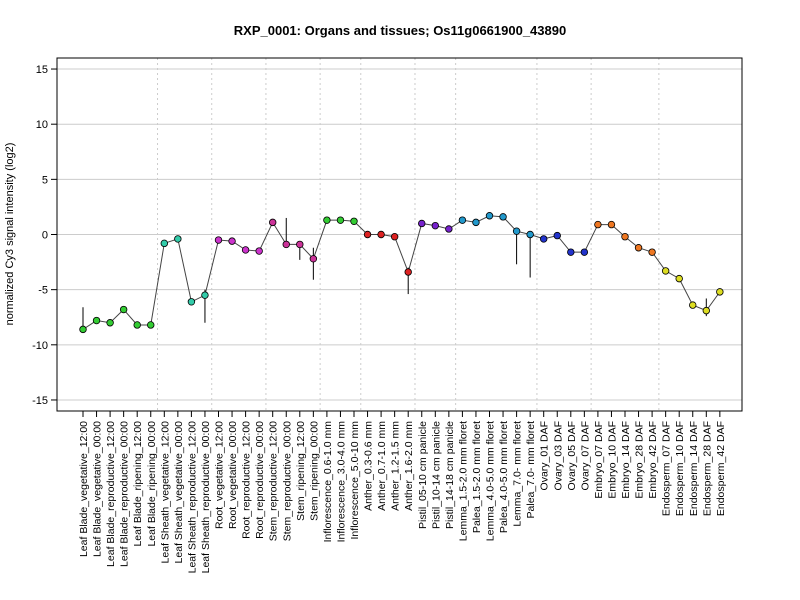 The height and width of the screenshot is (600, 800). What do you see at coordinates (369, 466) in the screenshot?
I see `x-tick-label: Anther_0.3-0.6 mm` at bounding box center [369, 466].